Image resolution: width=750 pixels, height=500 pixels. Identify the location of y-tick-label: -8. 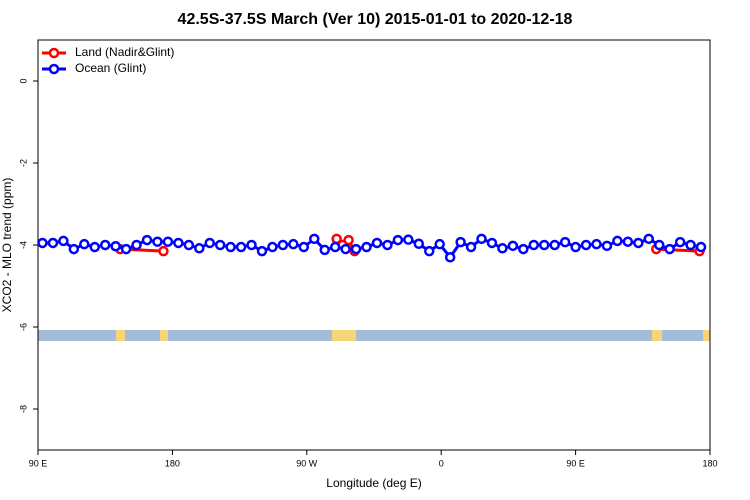
(23, 409).